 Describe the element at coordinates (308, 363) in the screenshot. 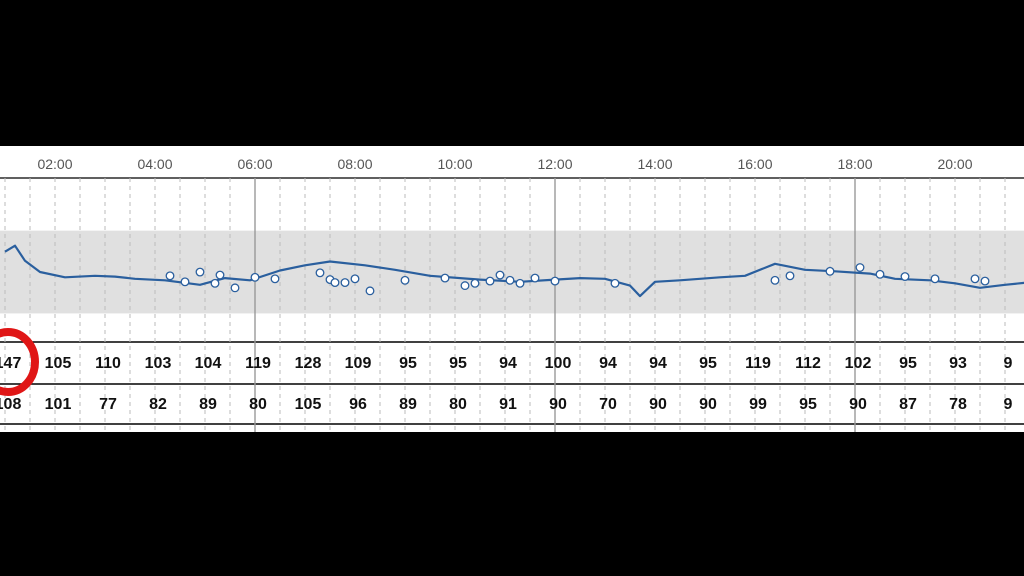

I see `period-high-value: 128` at that location.